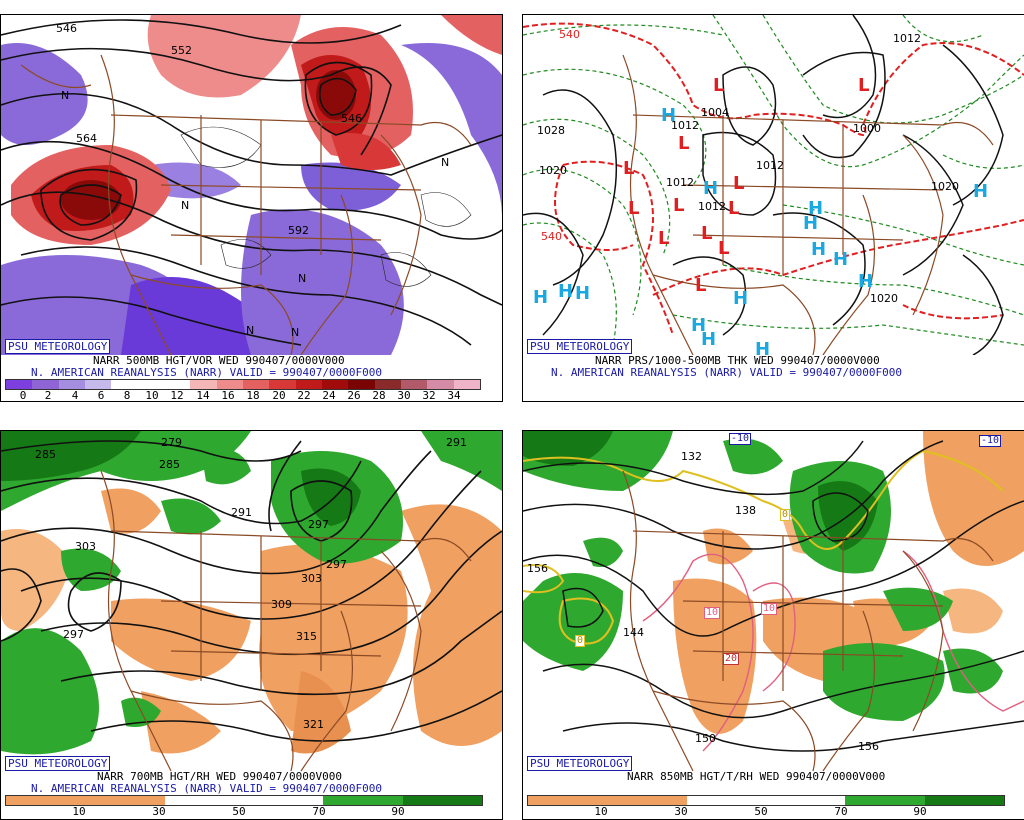  I want to click on isobar-label-1000: 1000, so click(867, 128).